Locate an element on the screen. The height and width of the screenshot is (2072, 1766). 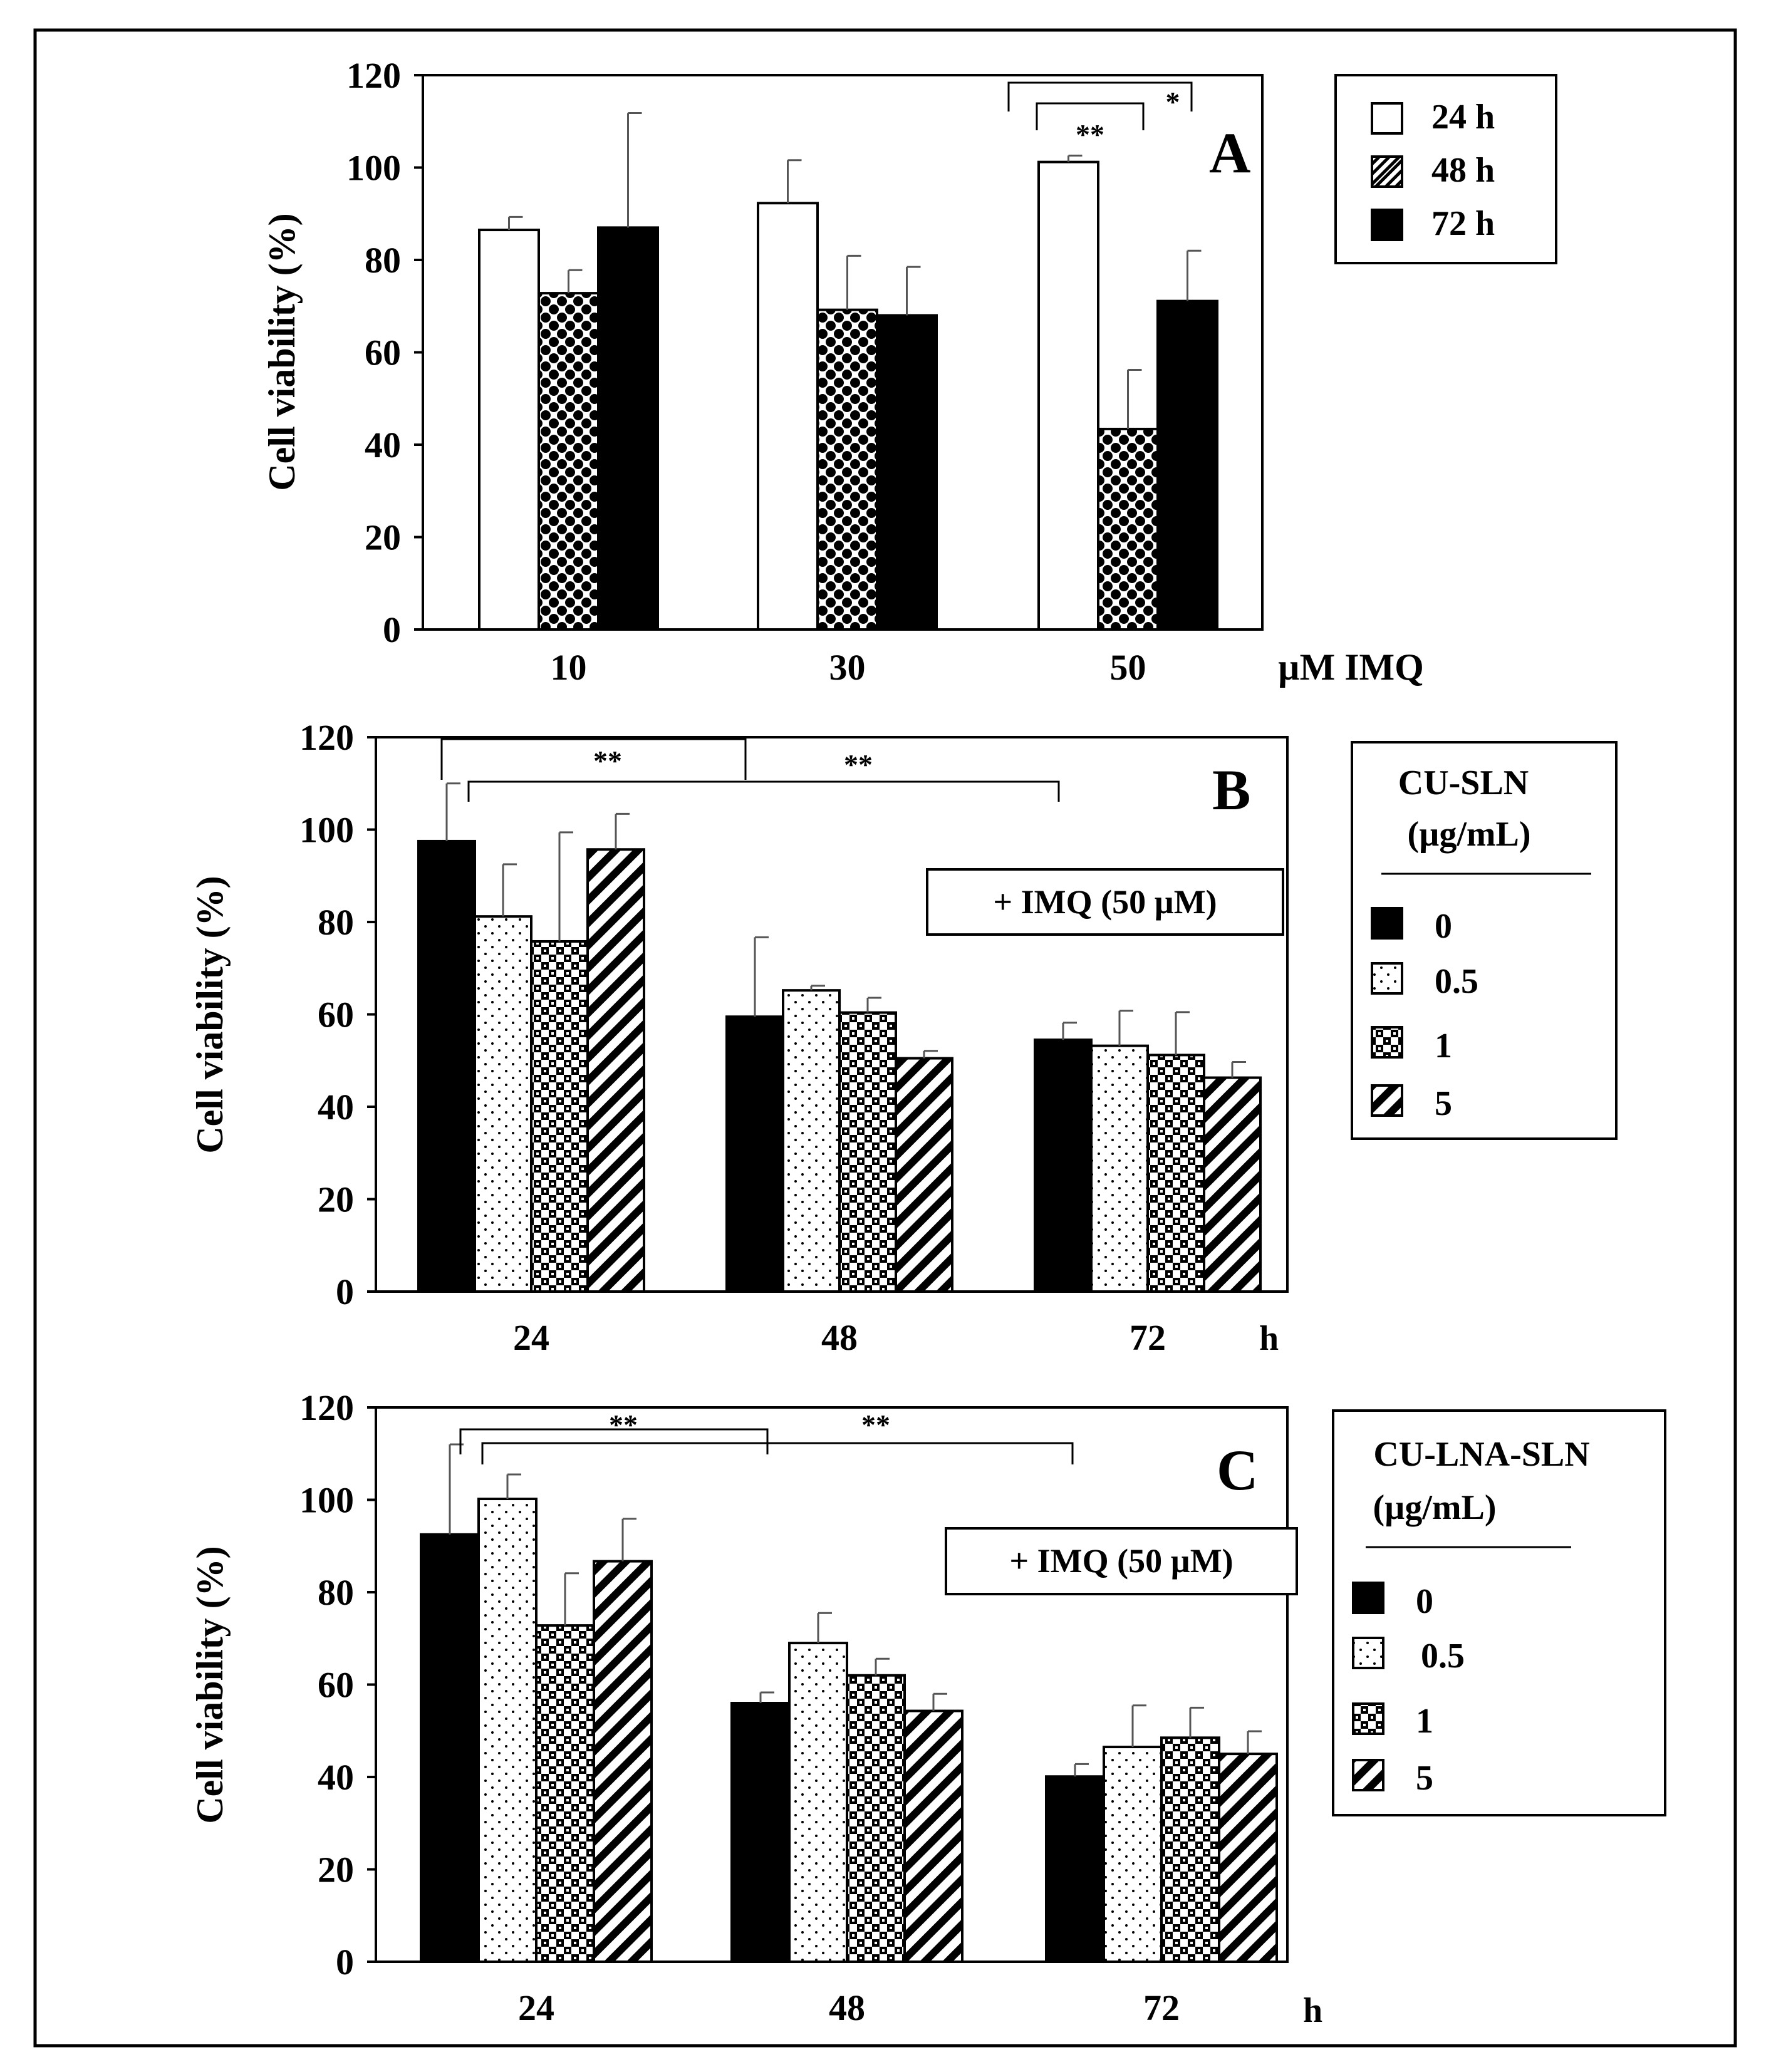
x-tick-label: 10 is located at coordinates (569, 668).